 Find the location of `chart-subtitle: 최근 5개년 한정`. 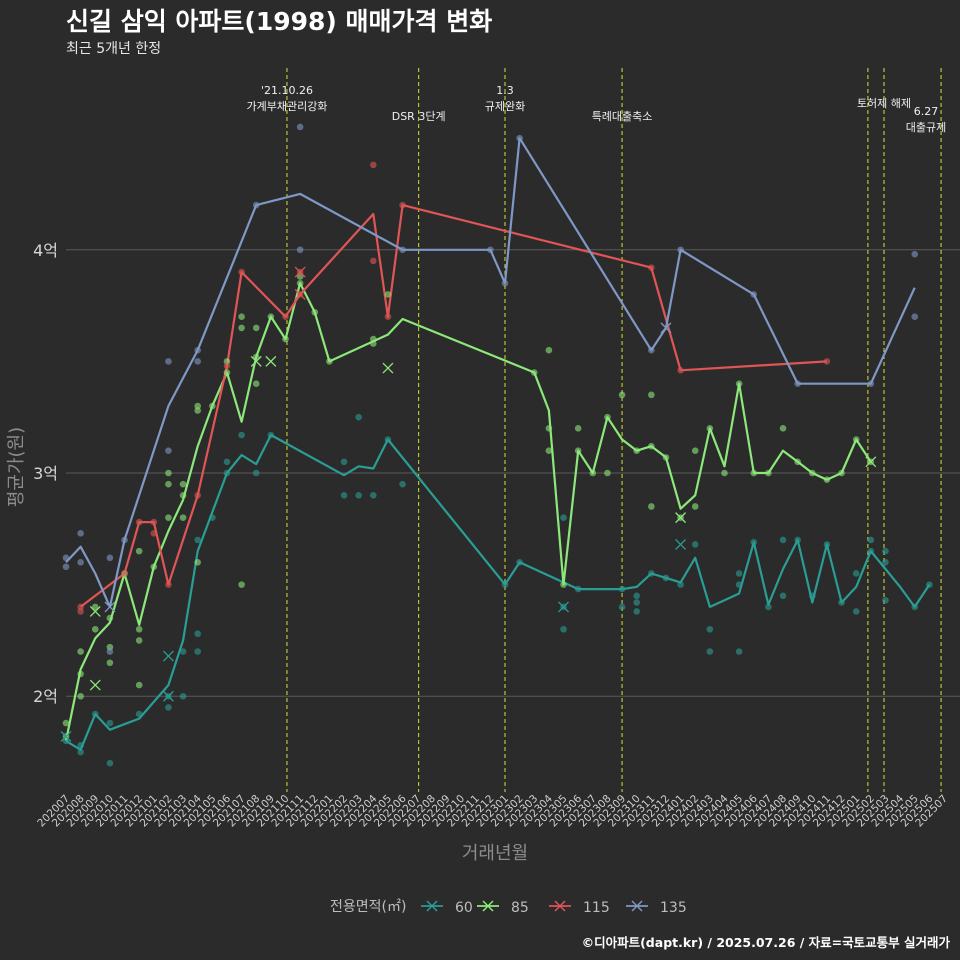

chart-subtitle: 최근 5개년 한정 is located at coordinates (113, 49).